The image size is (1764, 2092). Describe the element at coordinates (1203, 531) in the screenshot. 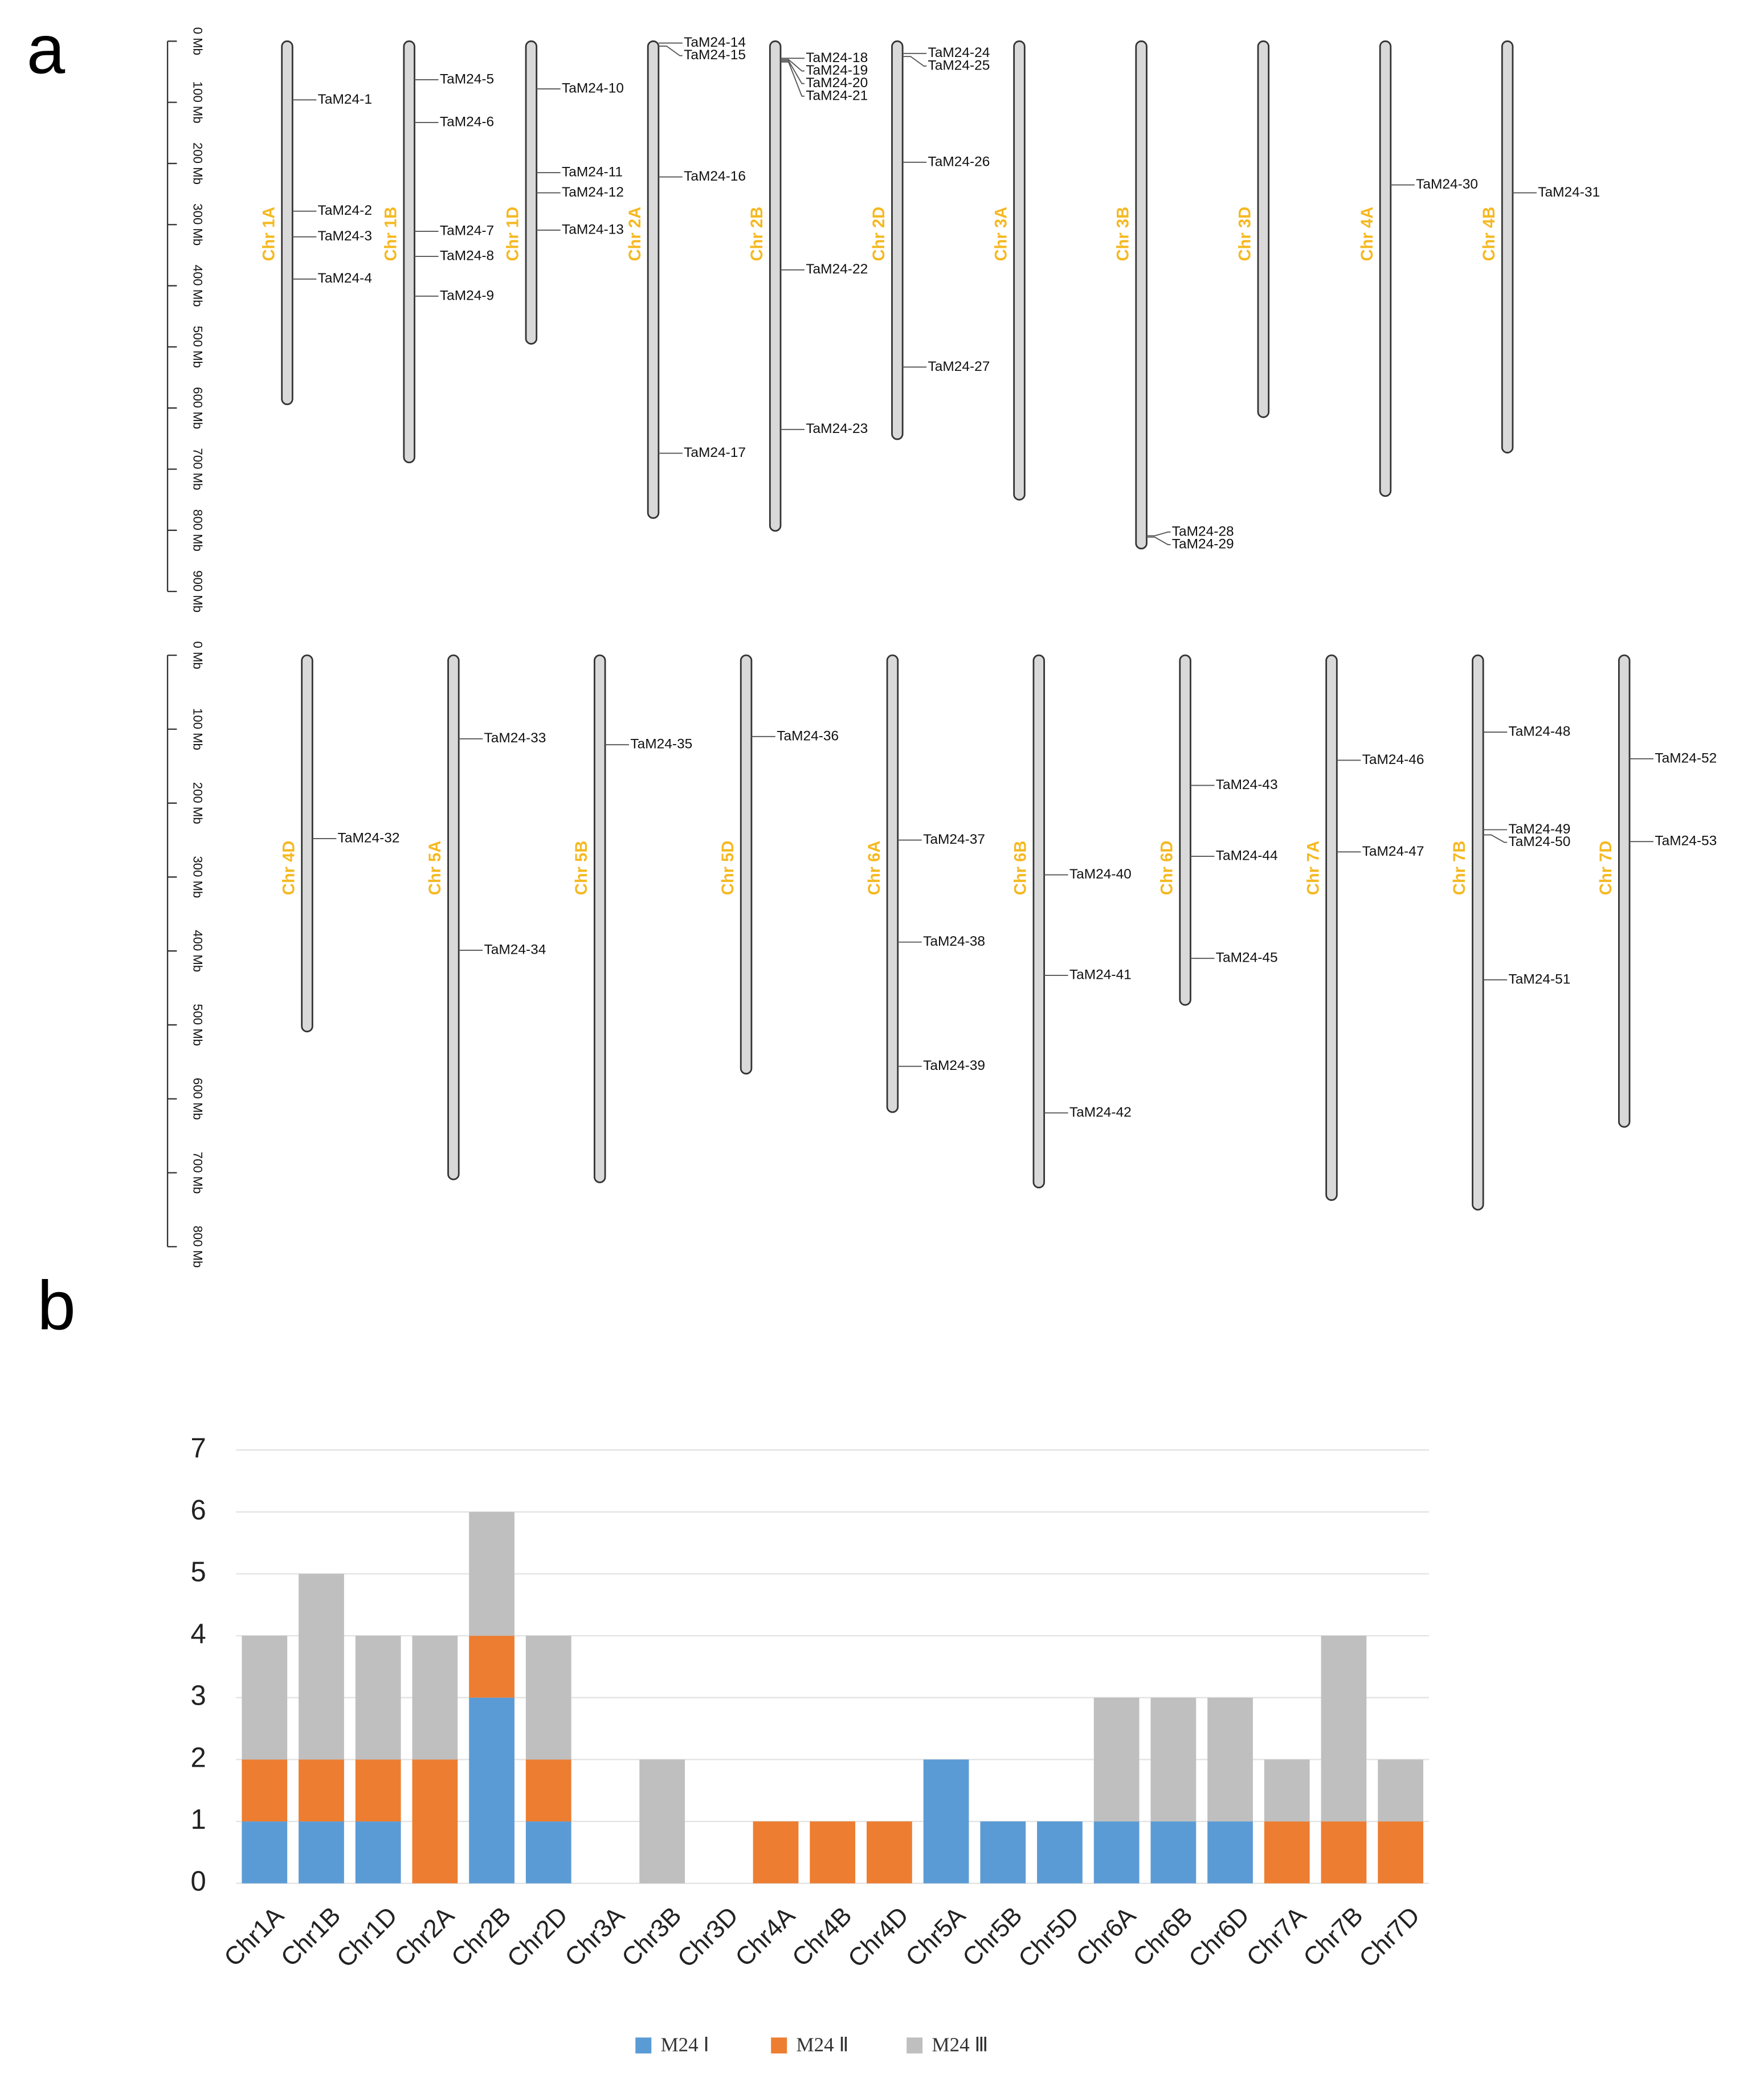

I see `gene-label: TaM24-28` at that location.